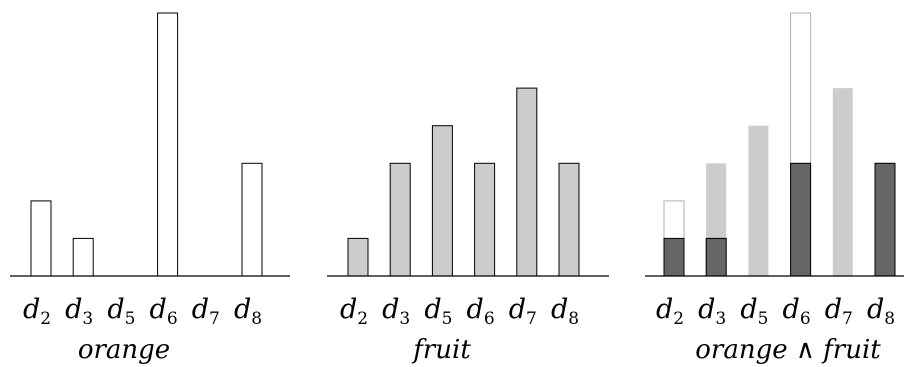  I want to click on bar-d5, so click(442, 201).